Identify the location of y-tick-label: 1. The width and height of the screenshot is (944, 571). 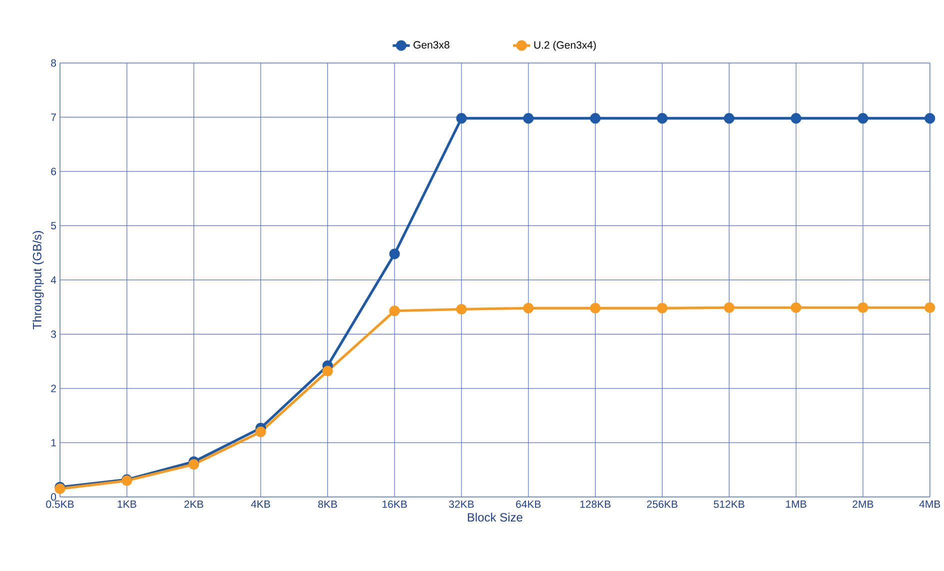
(53, 442).